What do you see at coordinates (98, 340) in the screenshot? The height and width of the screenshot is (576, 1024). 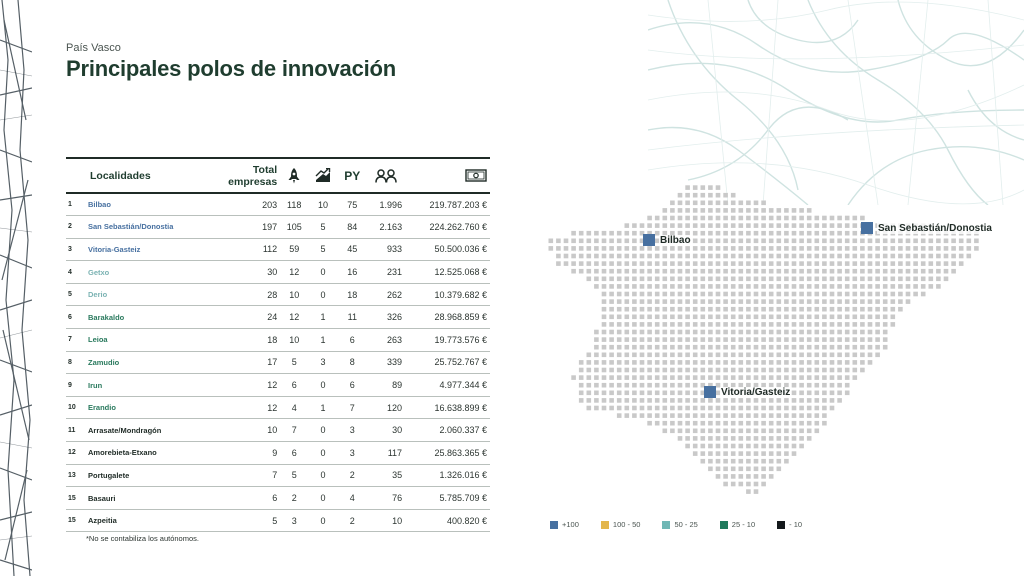 I see `locality-cell: Leioa` at bounding box center [98, 340].